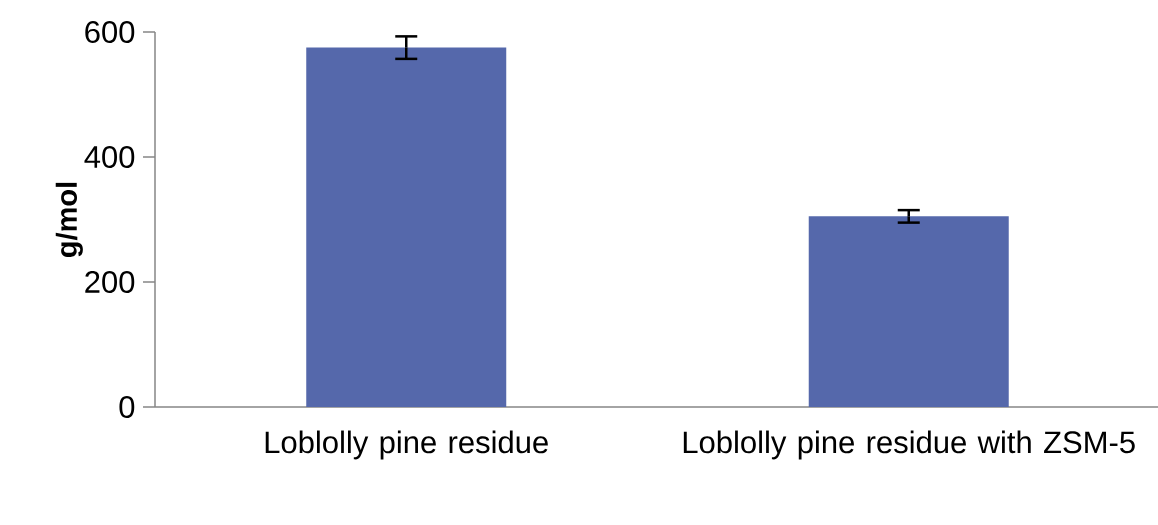 This screenshot has width=1158, height=525. What do you see at coordinates (110, 282) in the screenshot?
I see `y-tick-label: 200` at bounding box center [110, 282].